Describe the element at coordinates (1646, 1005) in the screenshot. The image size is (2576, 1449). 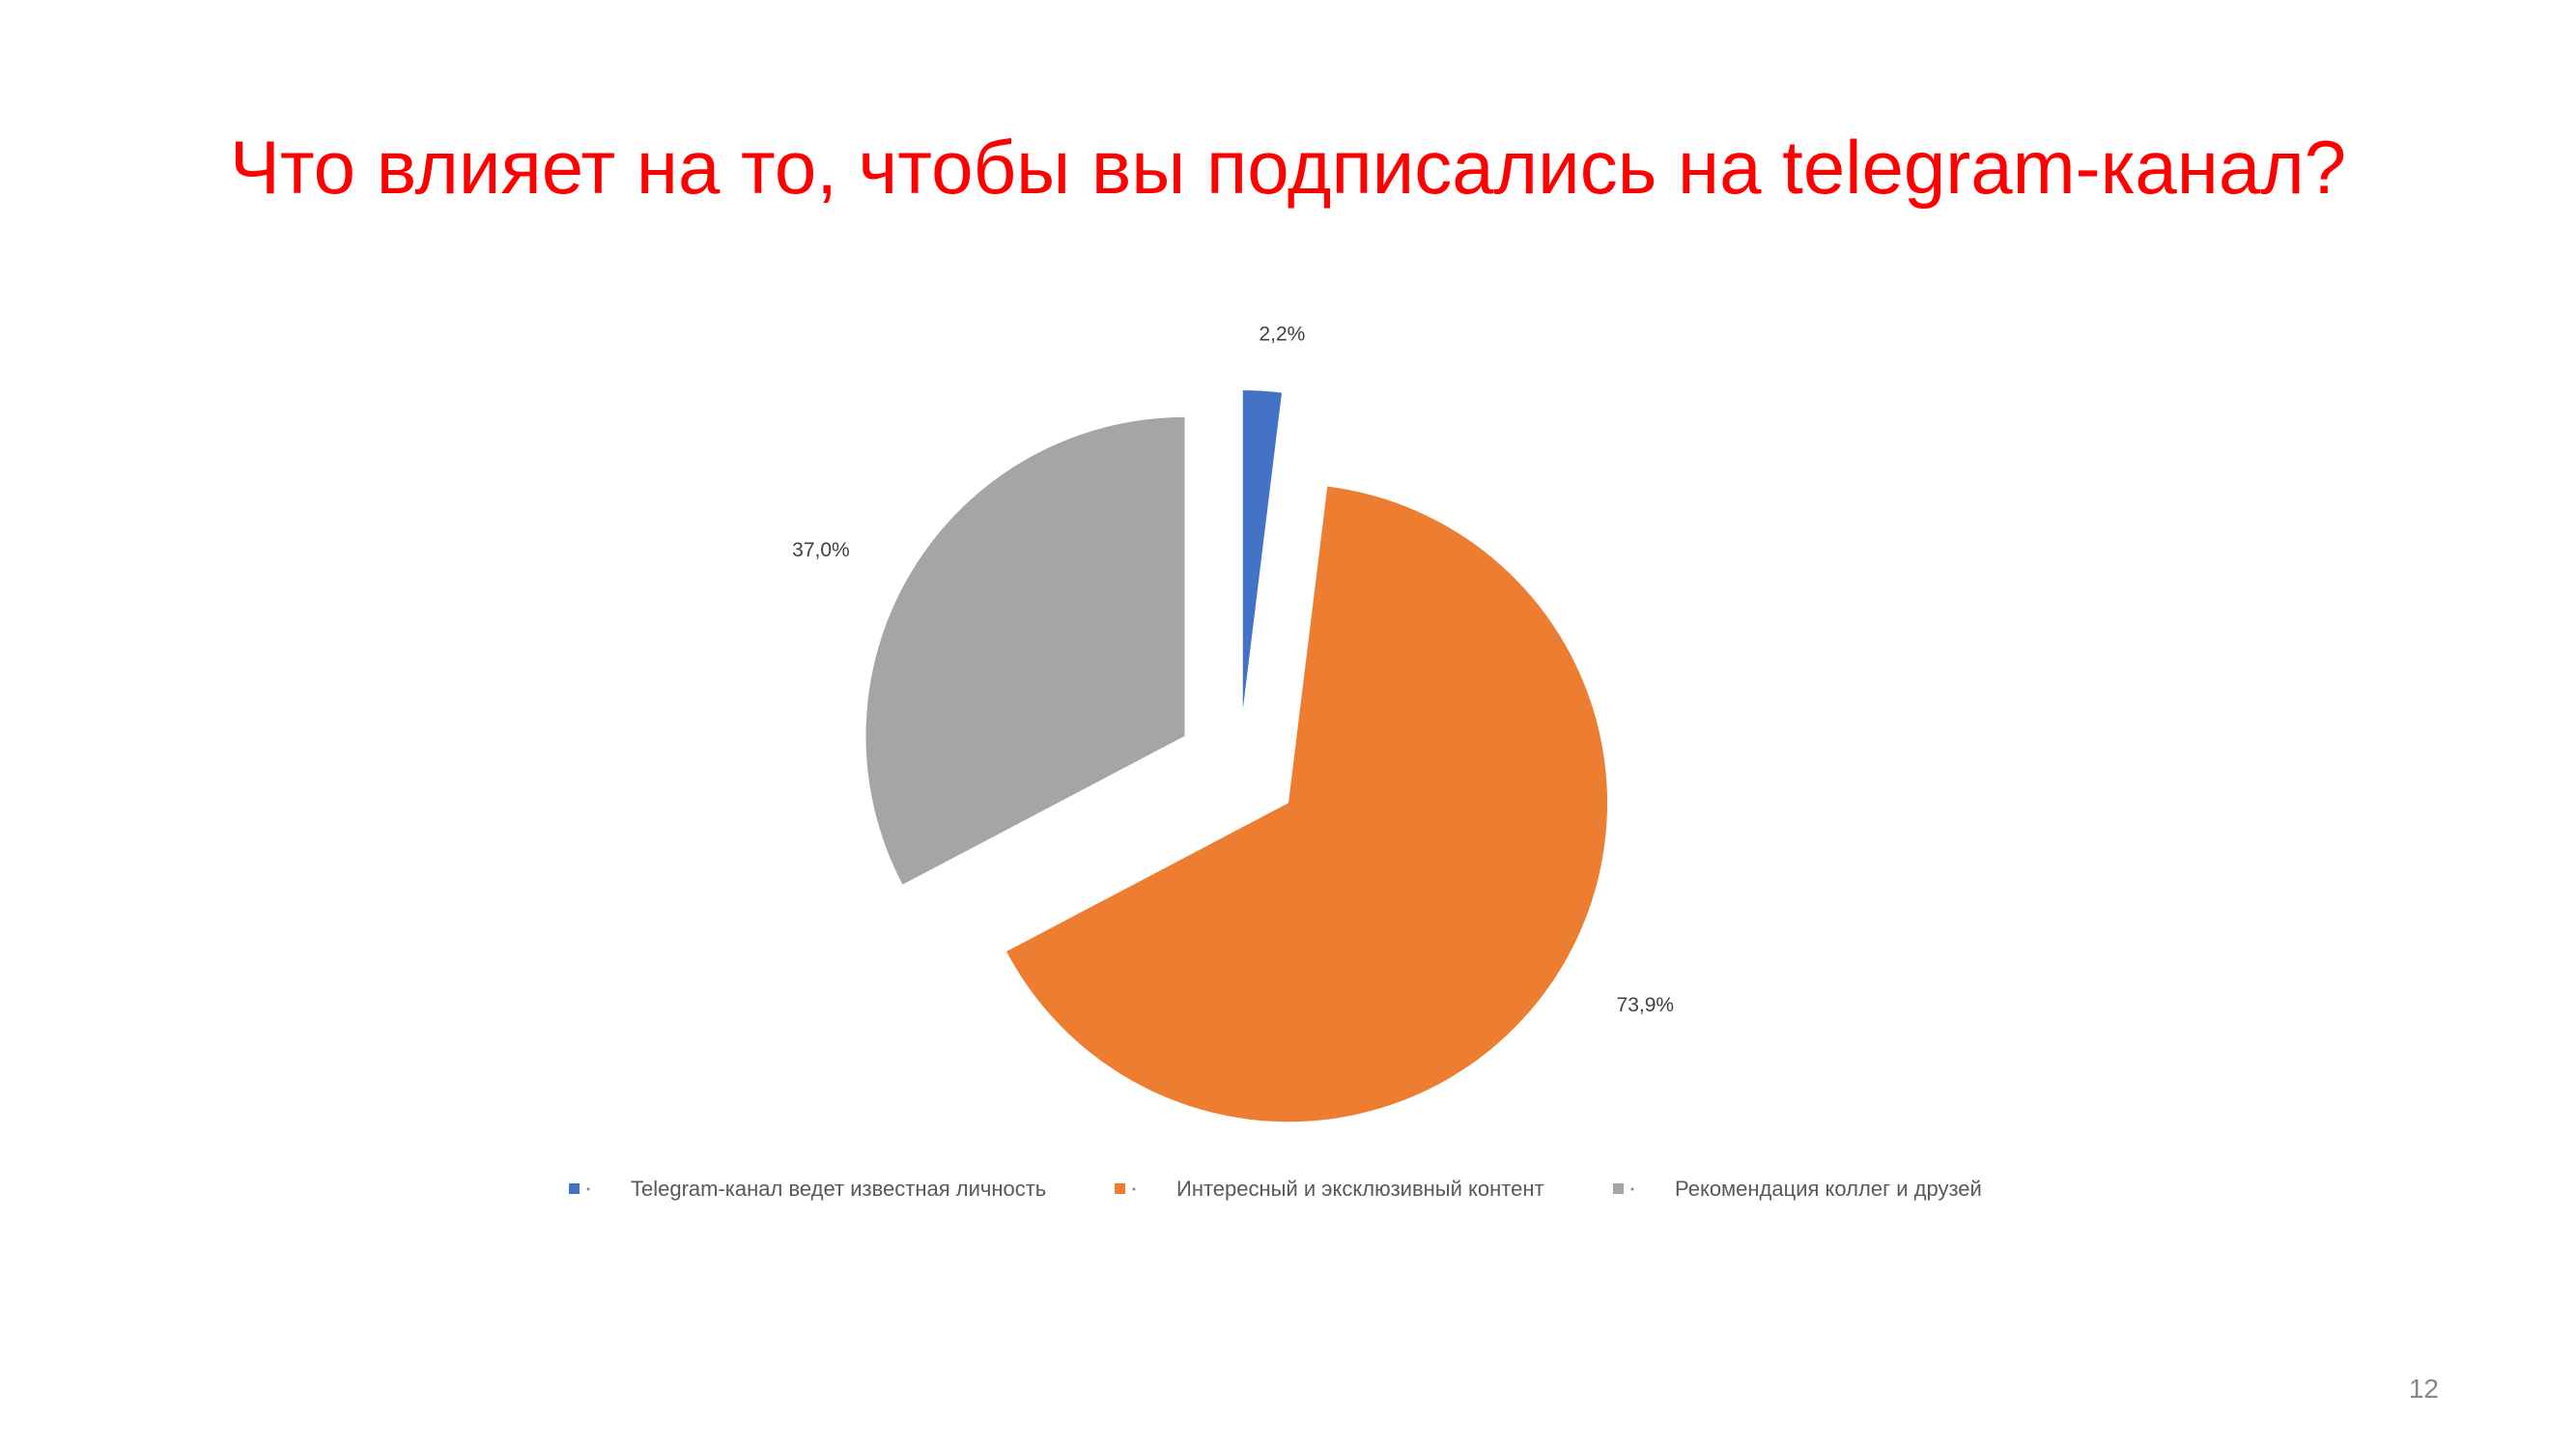
I see `pie-data-label-2: 73,9%` at that location.